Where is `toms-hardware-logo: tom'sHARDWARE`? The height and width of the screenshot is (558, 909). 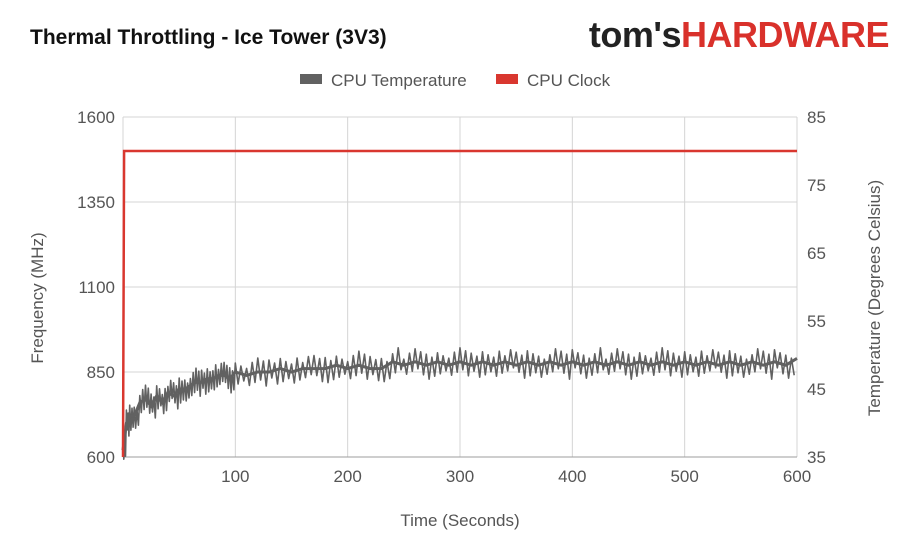 toms-hardware-logo: tom'sHARDWARE is located at coordinates (739, 35).